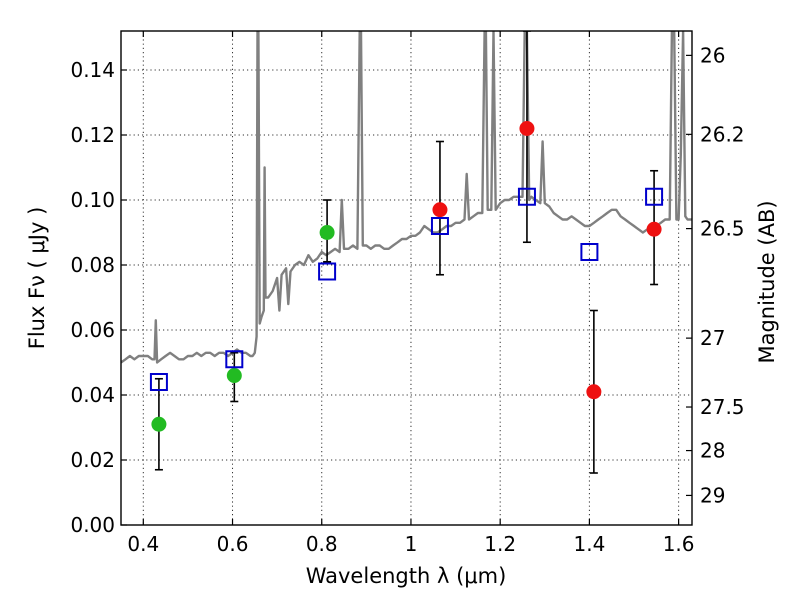 This screenshot has width=800, height=600. Describe the element at coordinates (92, 330) in the screenshot. I see `y-tick-label: 0.06` at that location.